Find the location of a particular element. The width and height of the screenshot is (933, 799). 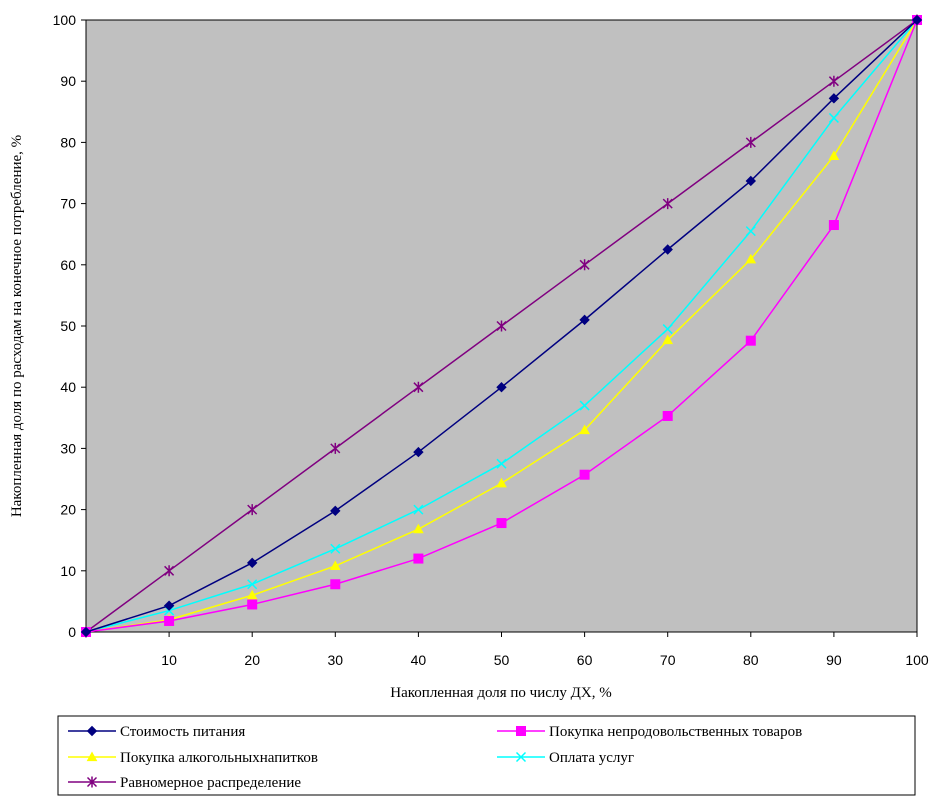

legend-item: Равномерное распределение is located at coordinates (184, 783).